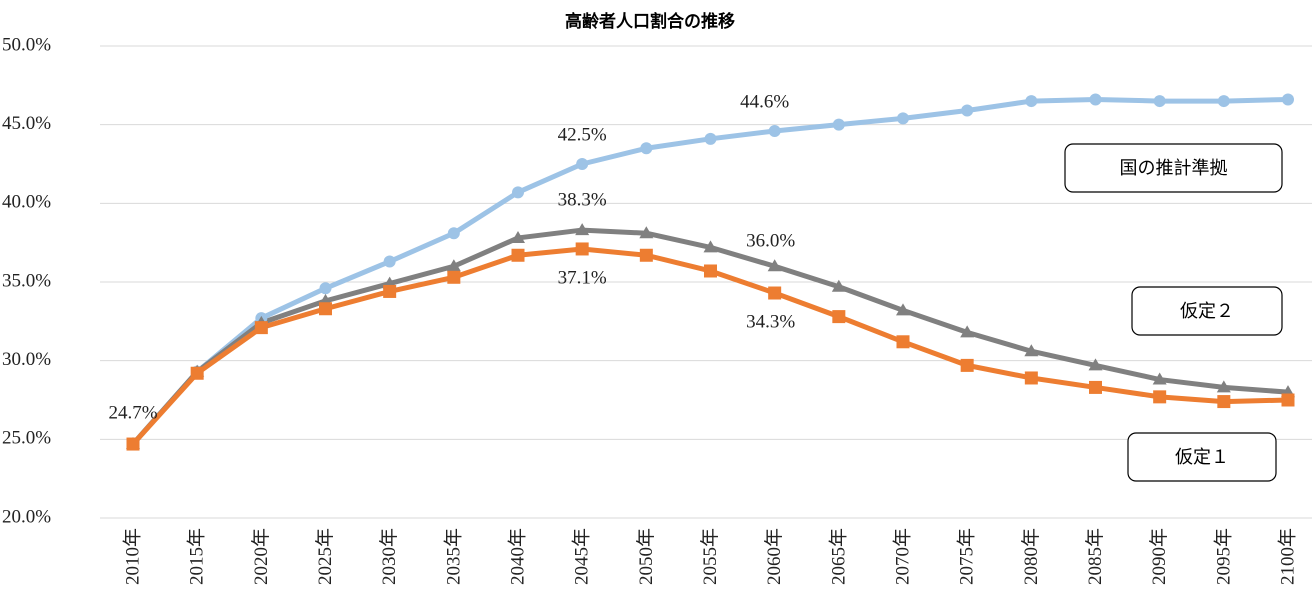 This screenshot has width=1312, height=613. What do you see at coordinates (770, 241) in the screenshot?
I see `data-label: 36.0%` at bounding box center [770, 241].